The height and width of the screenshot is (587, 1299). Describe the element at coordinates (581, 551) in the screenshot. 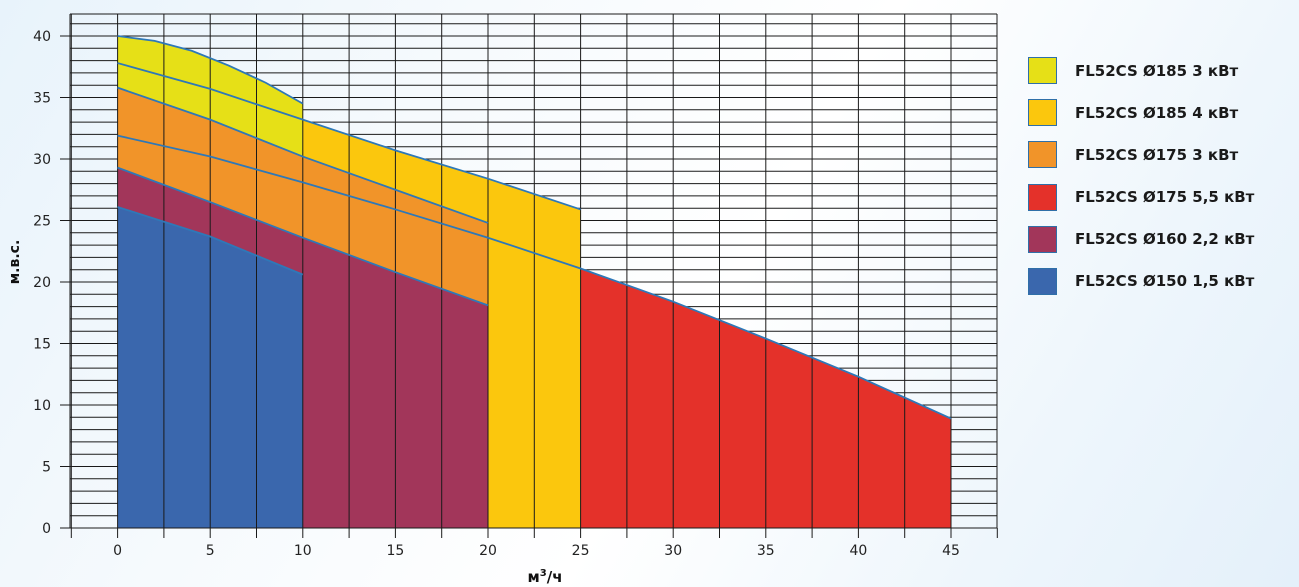

I see `x-tick-label: 25` at that location.